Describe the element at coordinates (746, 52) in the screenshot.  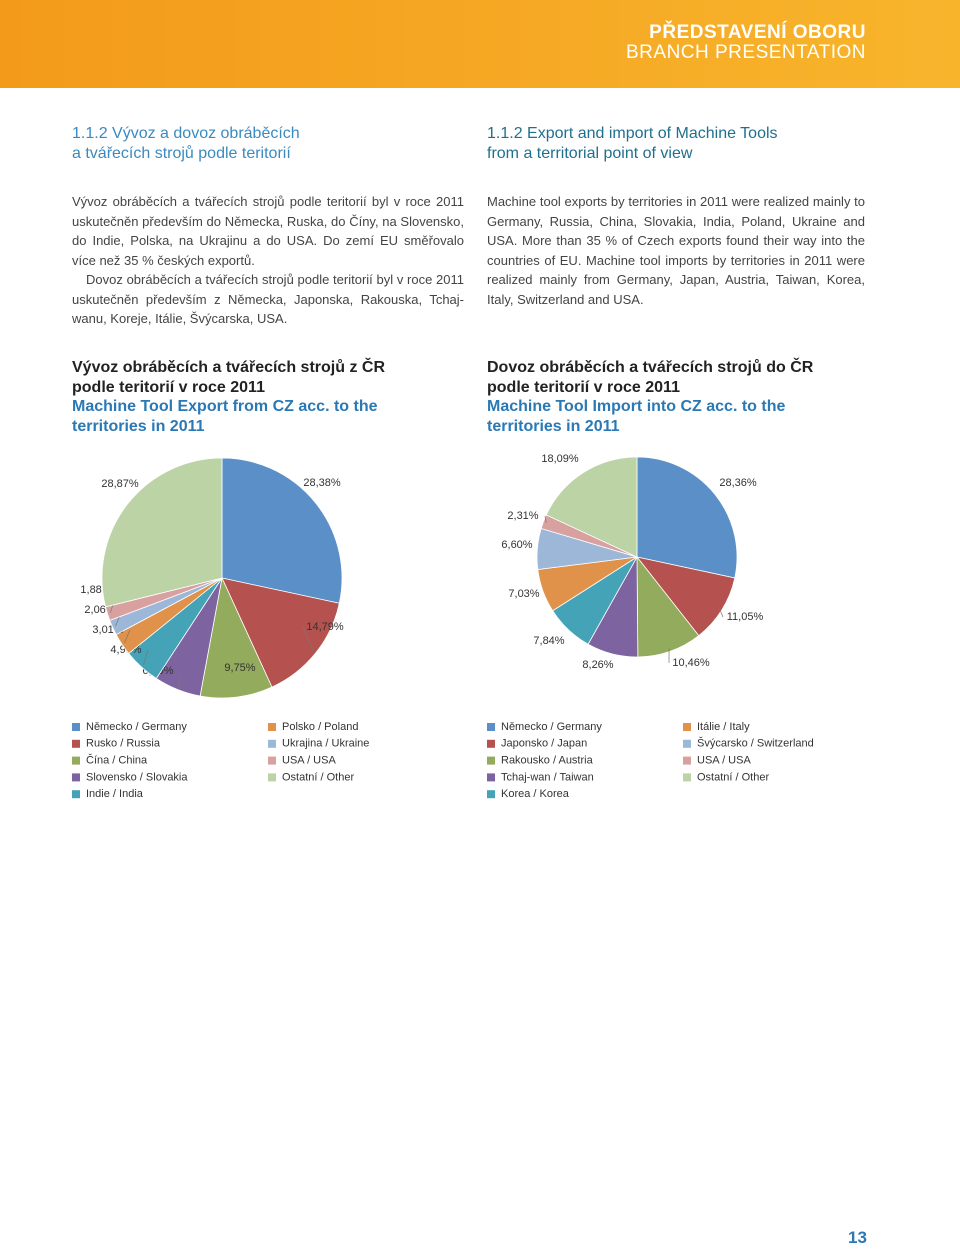
I see `header-subtitle: BRANCH PRESENTATION` at that location.